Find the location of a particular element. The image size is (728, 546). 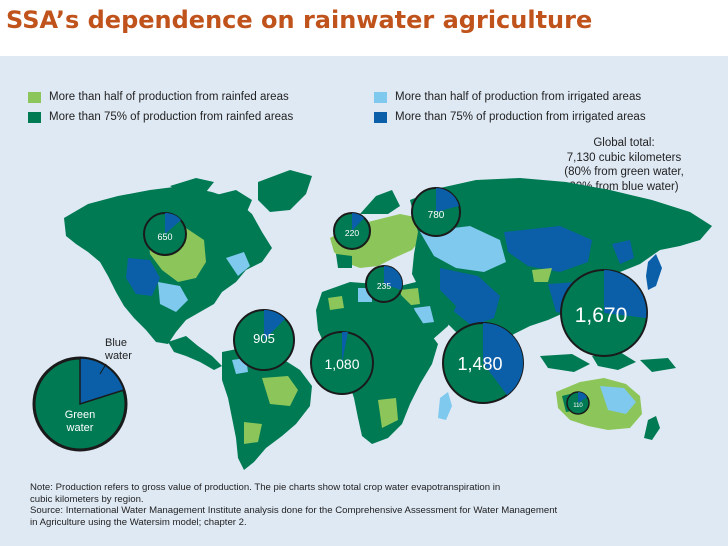

central-america-landmass is located at coordinates (195, 353).